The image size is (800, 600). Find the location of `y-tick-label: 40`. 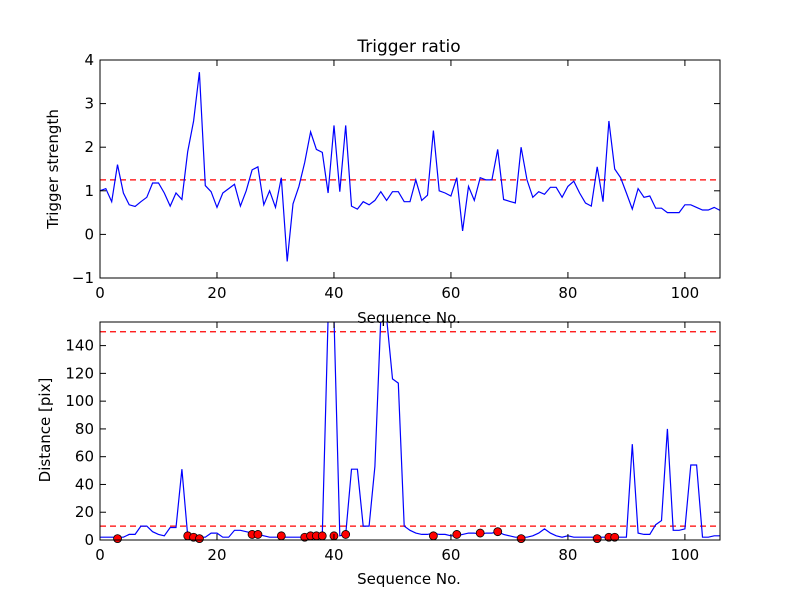

y-tick-label: 40 is located at coordinates (84, 484).